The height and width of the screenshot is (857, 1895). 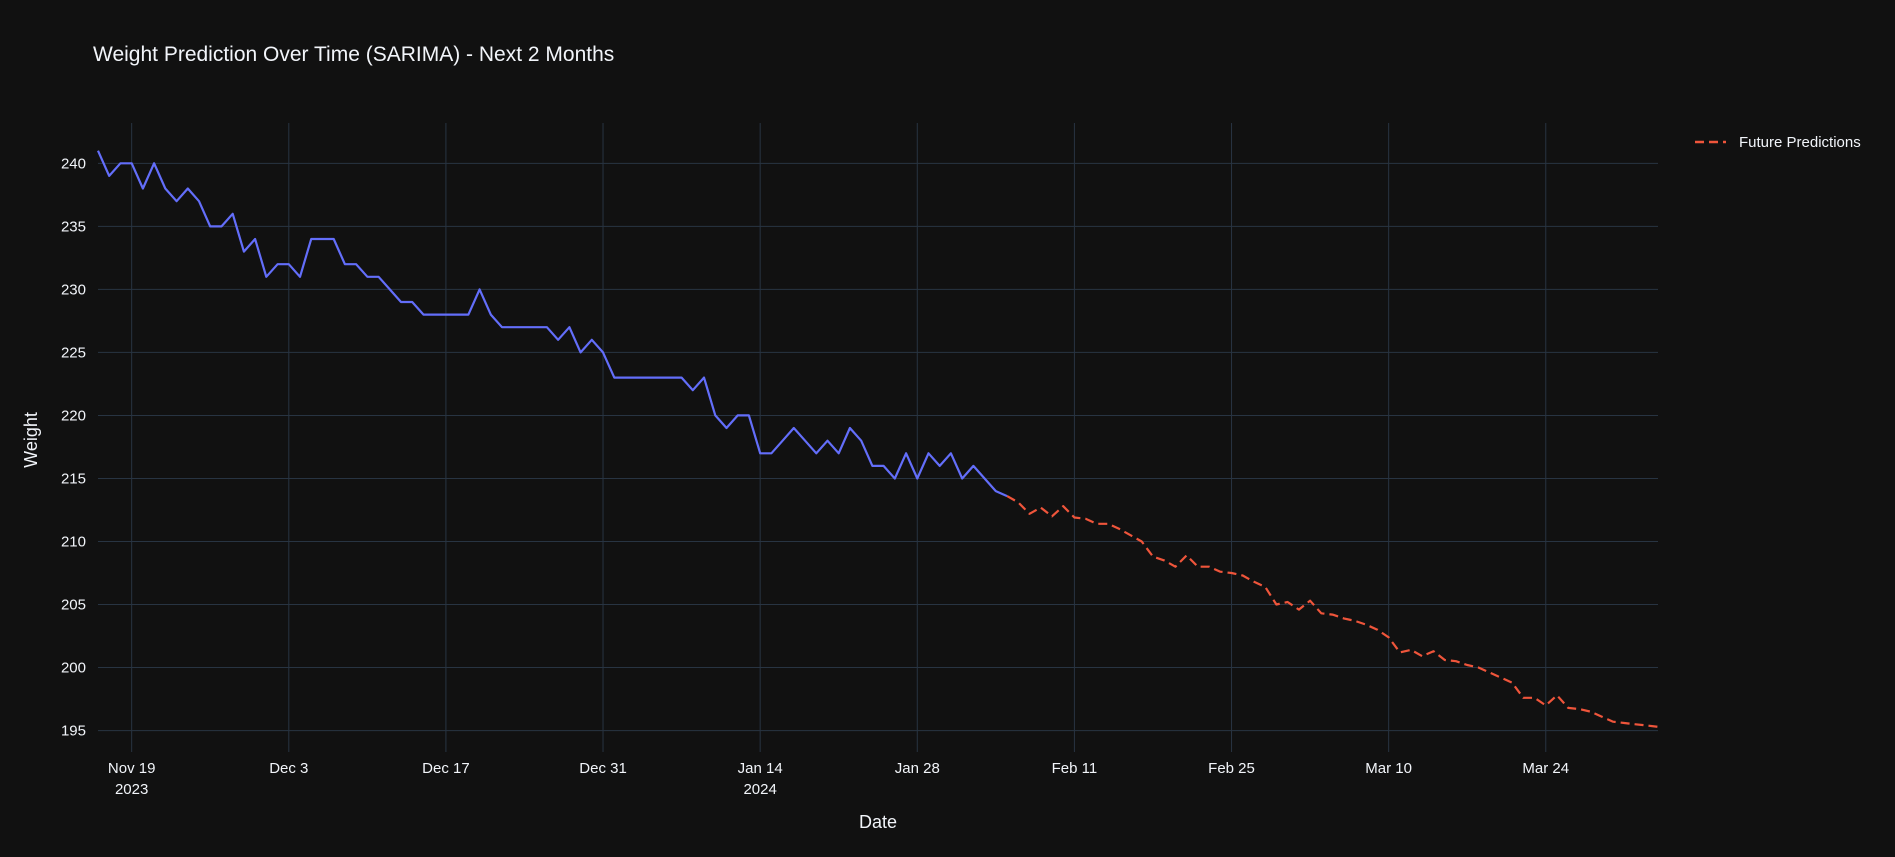 What do you see at coordinates (73, 478) in the screenshot?
I see `y-tick-label: 215` at bounding box center [73, 478].